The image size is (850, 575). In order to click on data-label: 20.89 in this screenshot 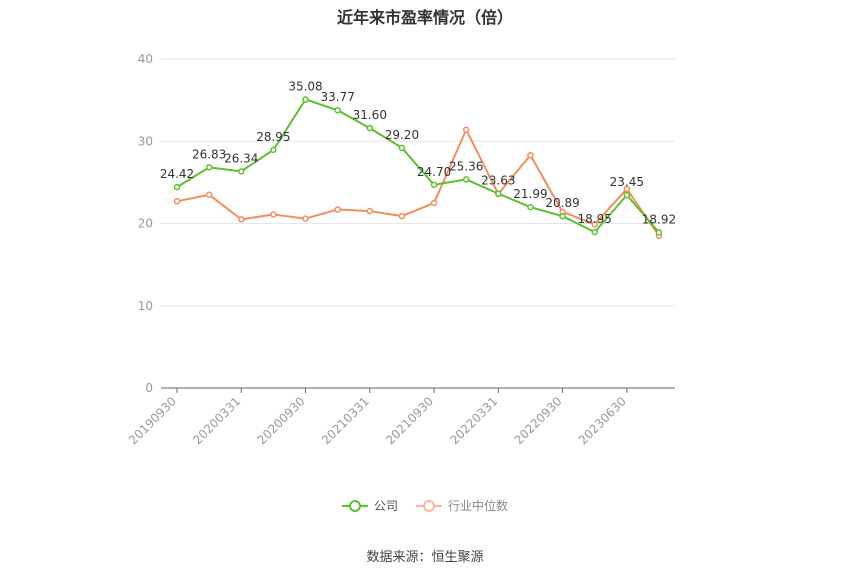, I will do `click(562, 203)`.